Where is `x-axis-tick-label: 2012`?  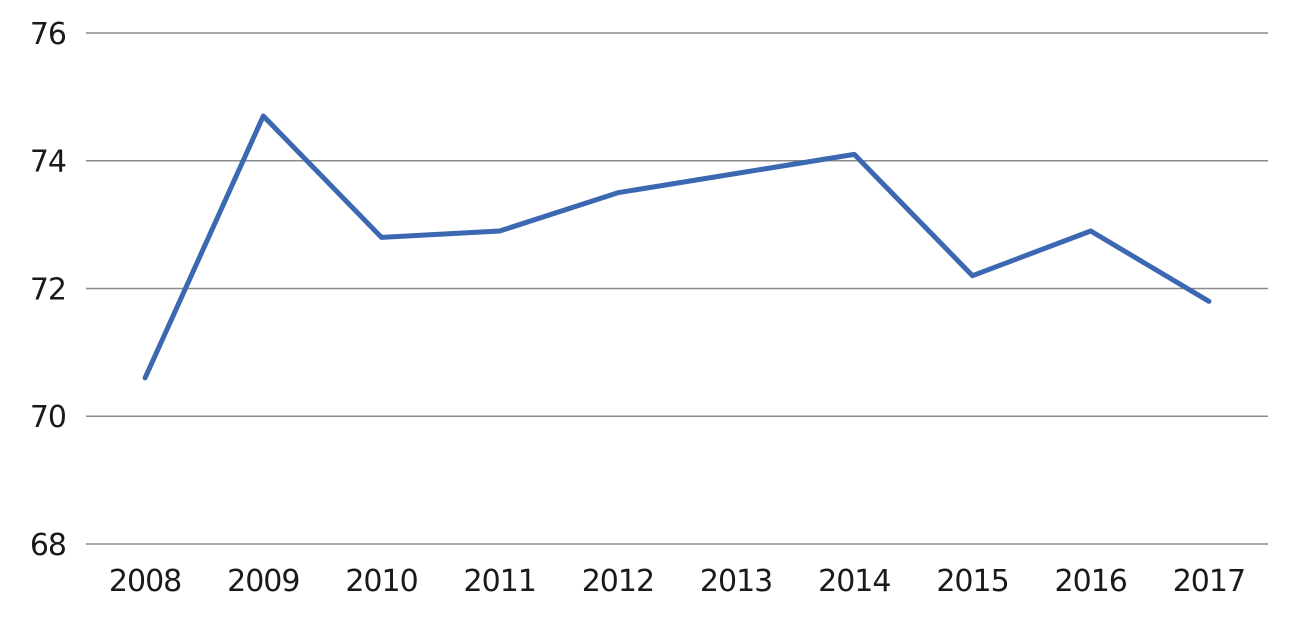
x-axis-tick-label: 2012 is located at coordinates (618, 581).